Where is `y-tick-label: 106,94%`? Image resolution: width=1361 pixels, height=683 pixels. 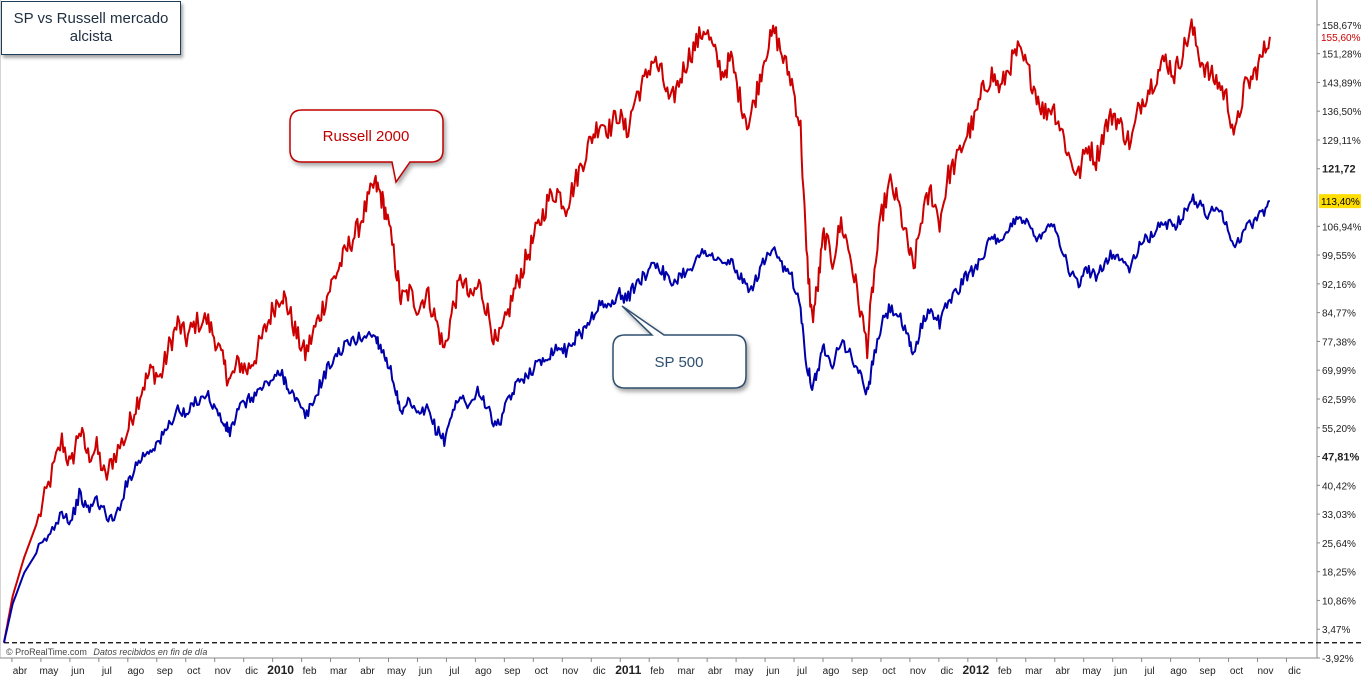 y-tick-label: 106,94% is located at coordinates (1341, 227).